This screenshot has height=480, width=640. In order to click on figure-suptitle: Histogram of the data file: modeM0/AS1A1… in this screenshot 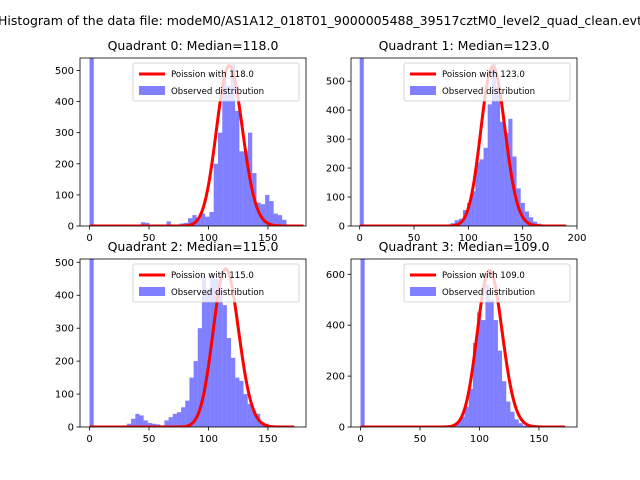, I will do `click(320, 20)`.